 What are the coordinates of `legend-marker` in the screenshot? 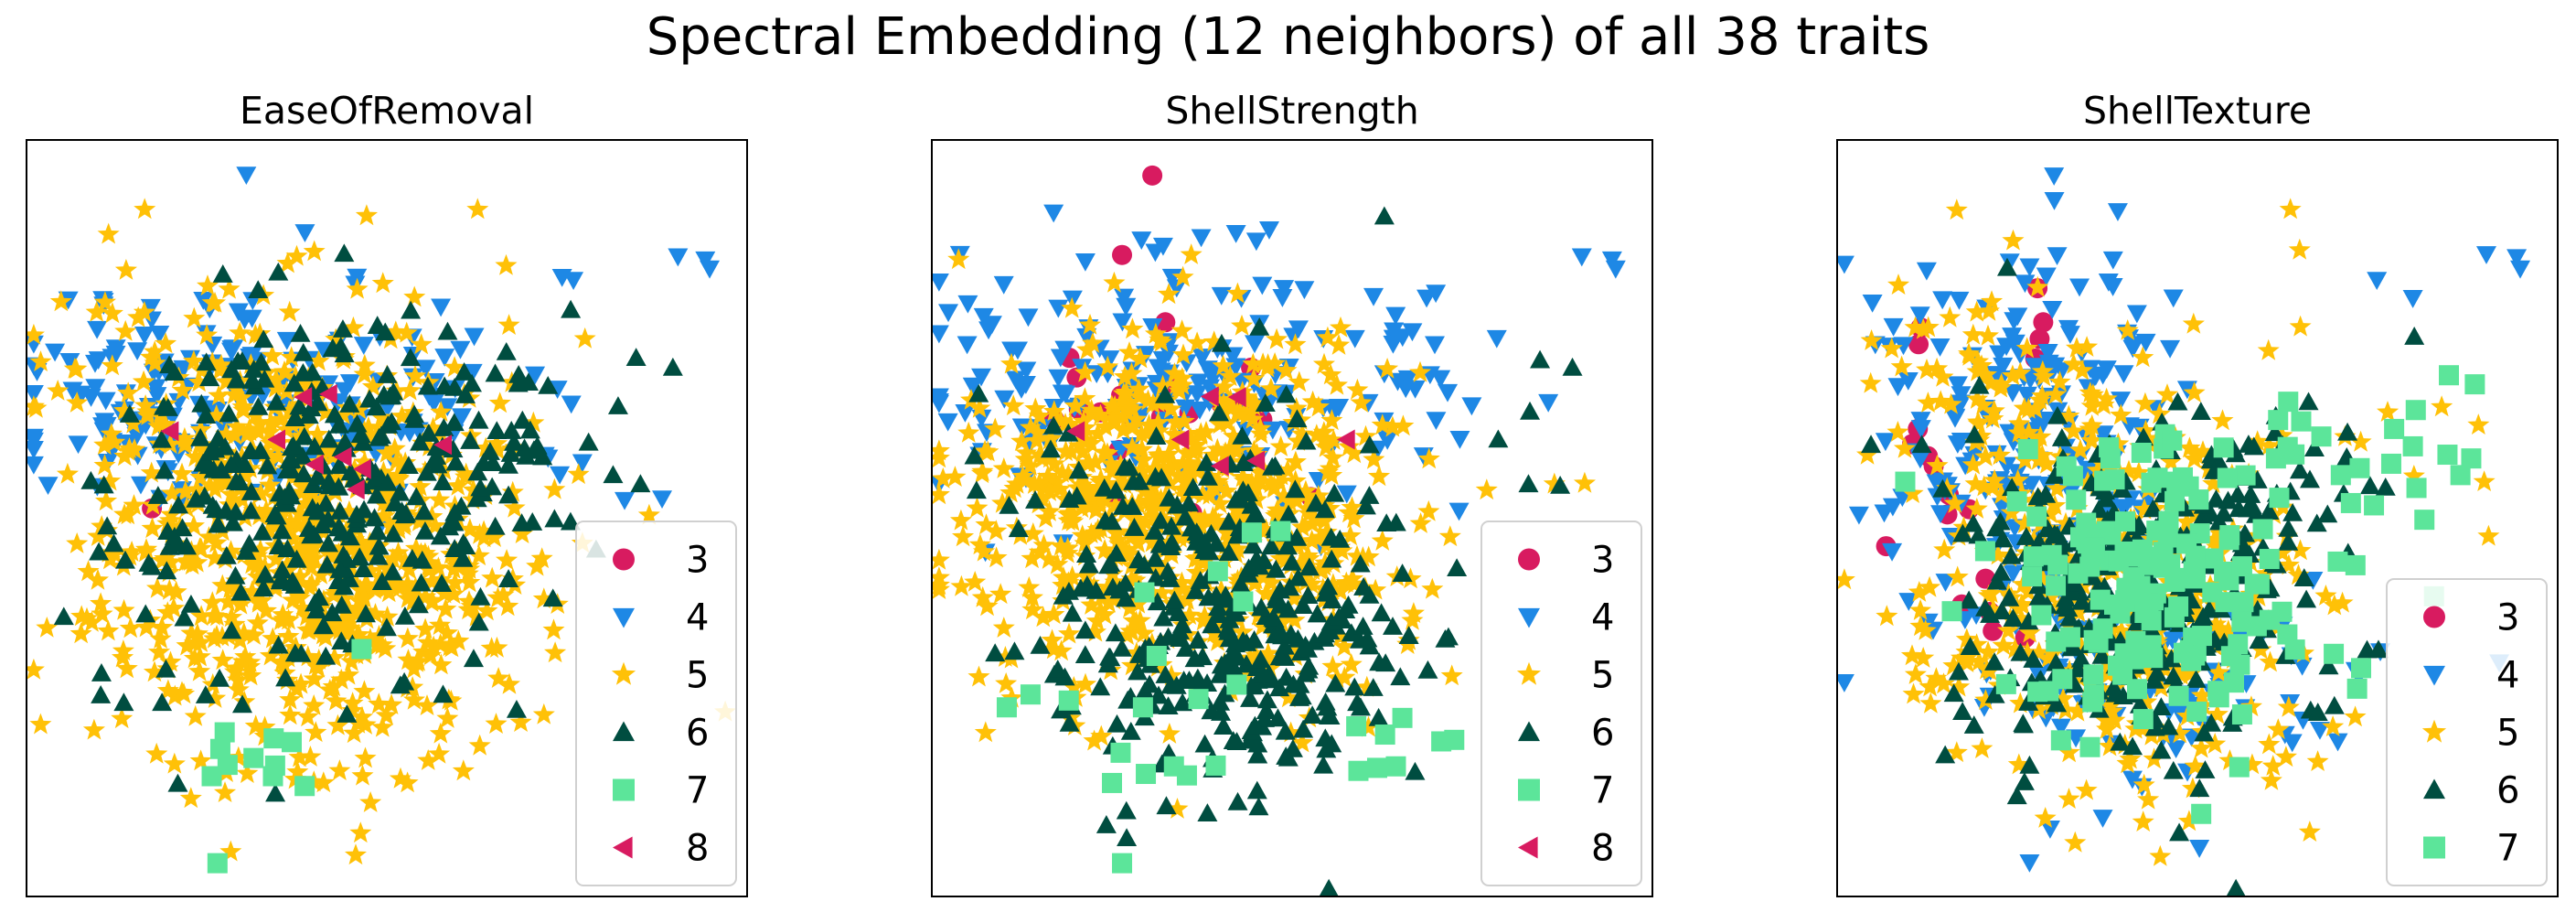 It's located at (624, 731).